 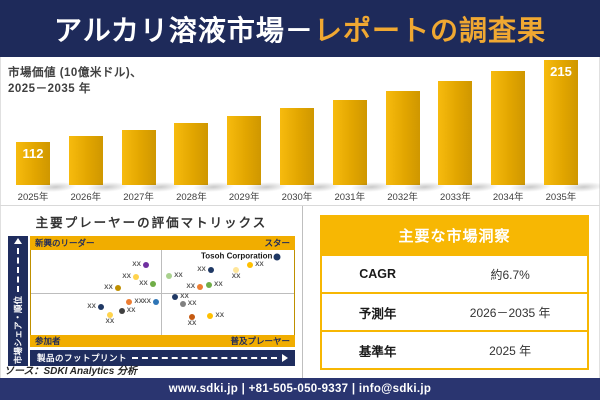 What do you see at coordinates (454, 349) in the screenshot?
I see `table-row-base-year: 基準年 2025 年` at bounding box center [454, 349].